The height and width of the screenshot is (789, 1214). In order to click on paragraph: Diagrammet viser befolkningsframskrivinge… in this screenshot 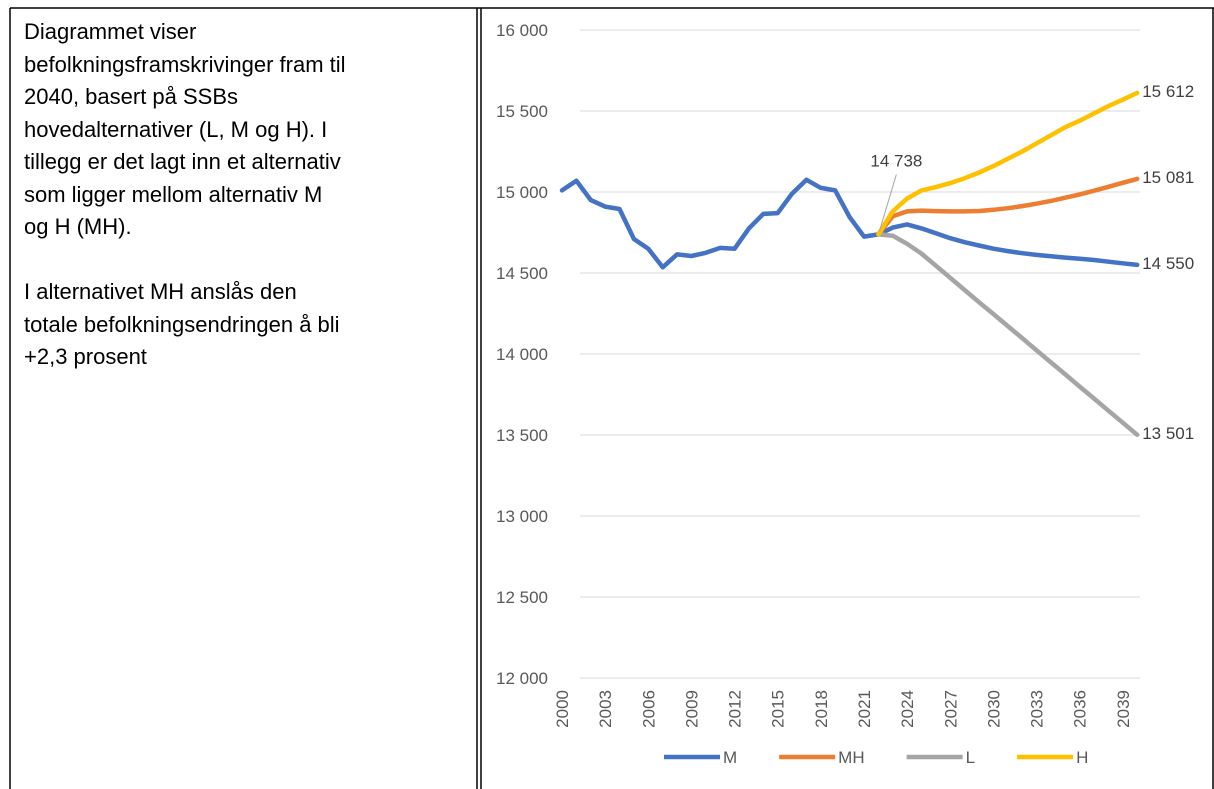, I will do `click(249, 130)`.